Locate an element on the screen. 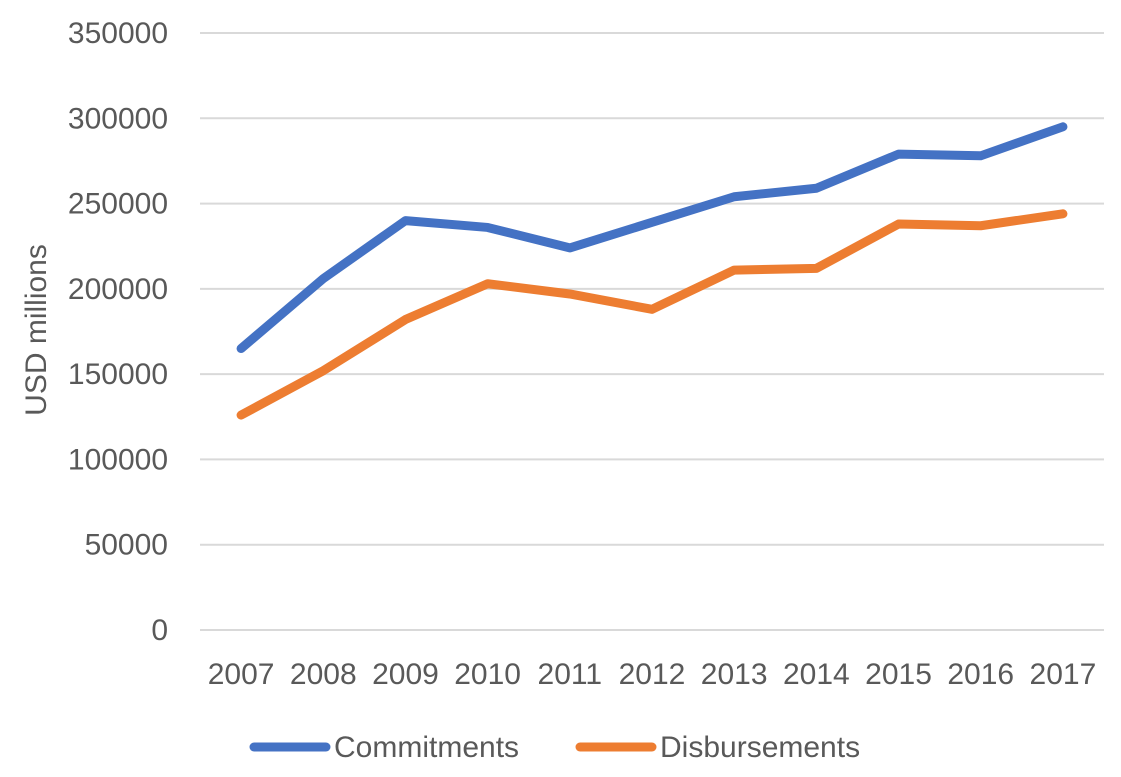 The width and height of the screenshot is (1121, 777). x-tick-label: 2010 is located at coordinates (487, 674).